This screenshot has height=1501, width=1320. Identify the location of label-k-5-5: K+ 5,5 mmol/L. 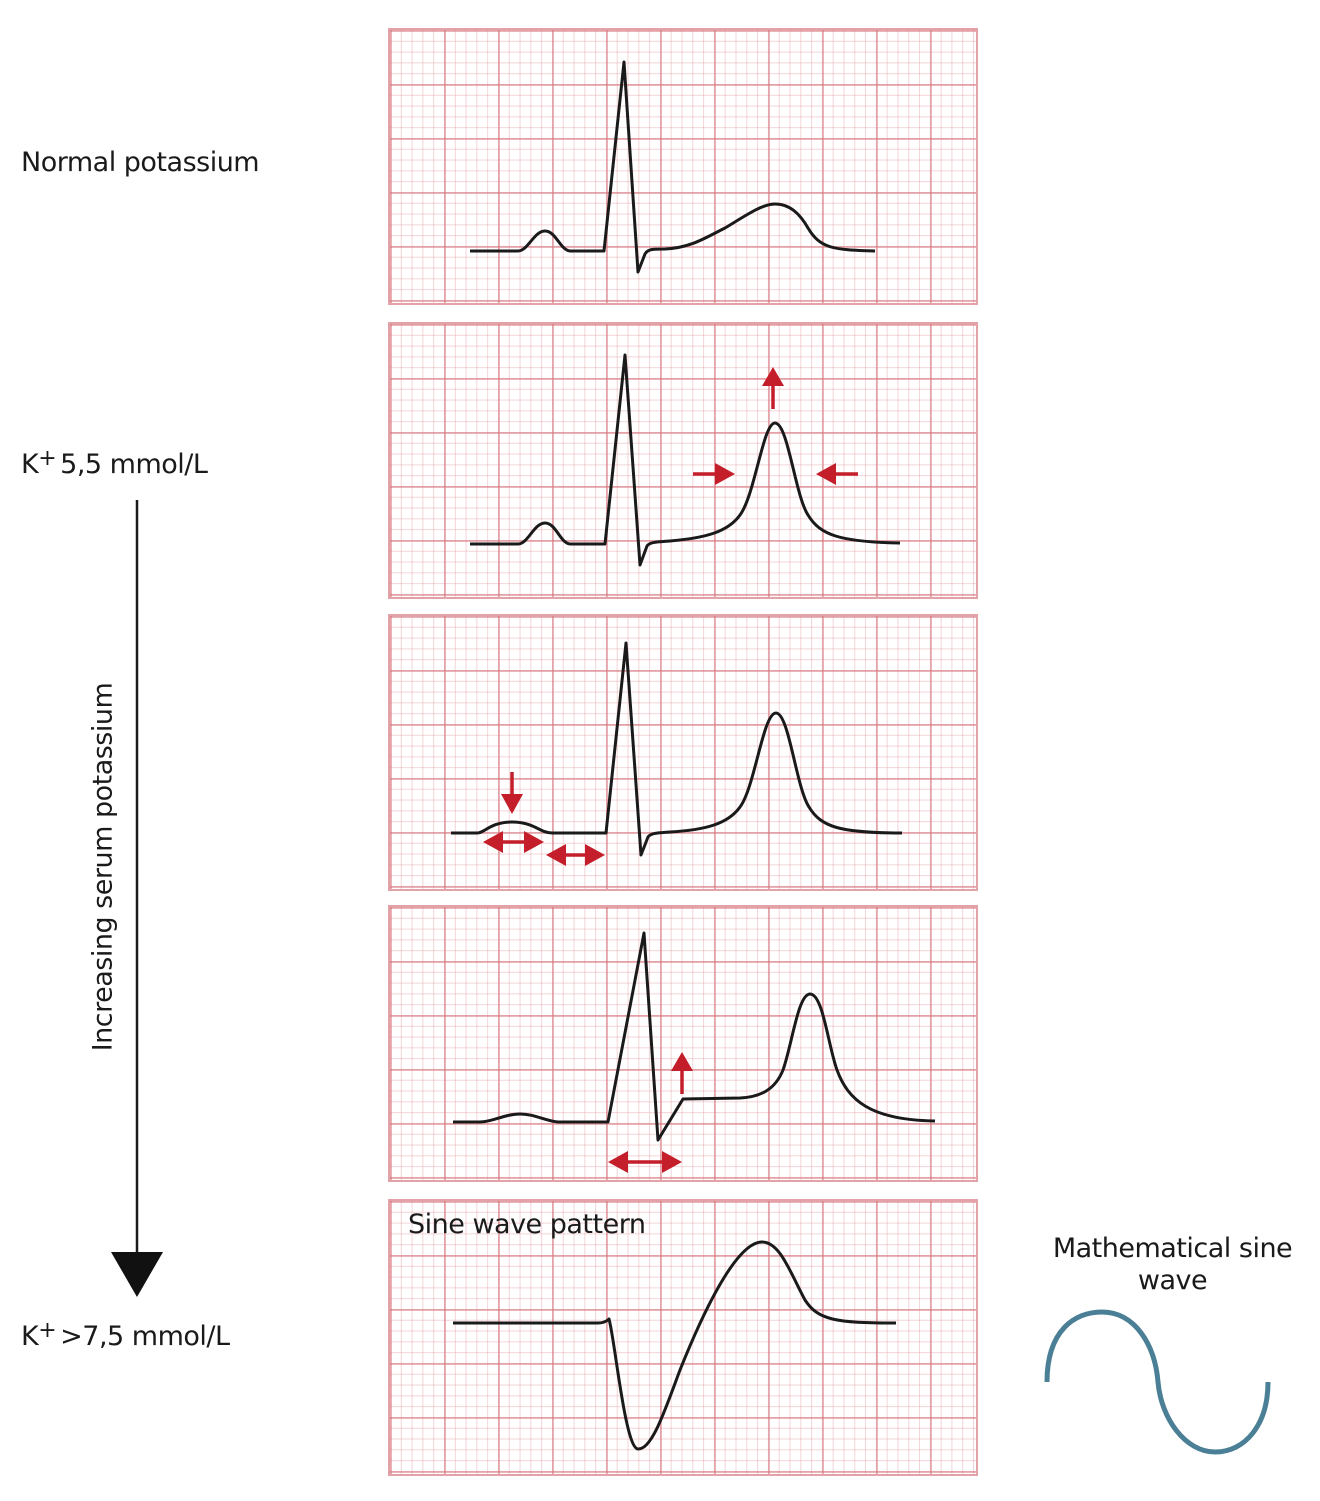
(114, 463).